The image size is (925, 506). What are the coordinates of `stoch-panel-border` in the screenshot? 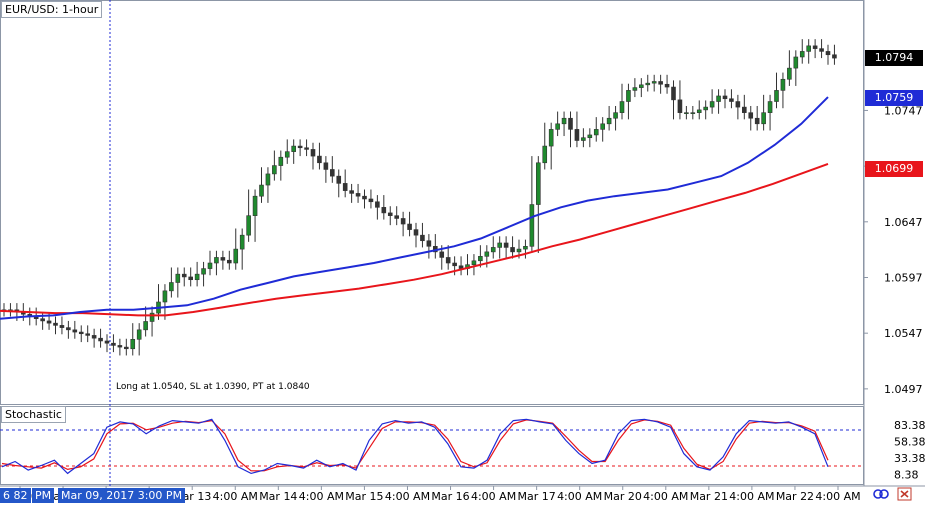 It's located at (432, 445).